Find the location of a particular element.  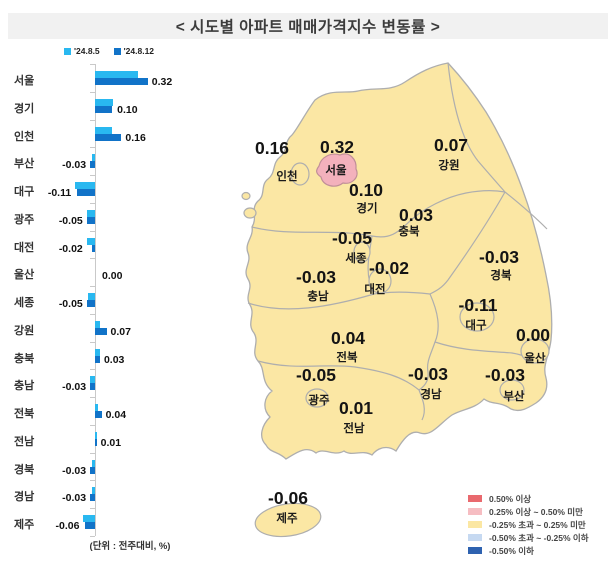

value-label: 0.04 is located at coordinates (116, 415).